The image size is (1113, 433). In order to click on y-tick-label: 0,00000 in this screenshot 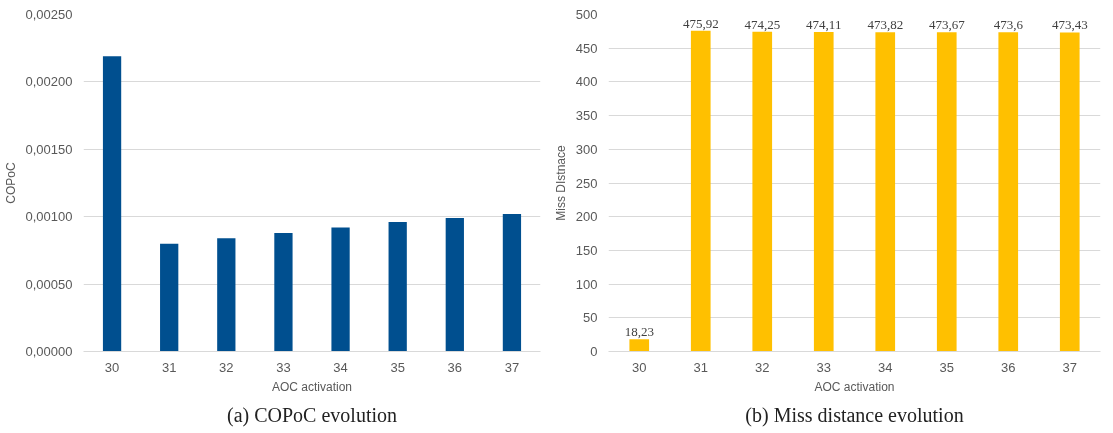, I will do `click(49, 351)`.